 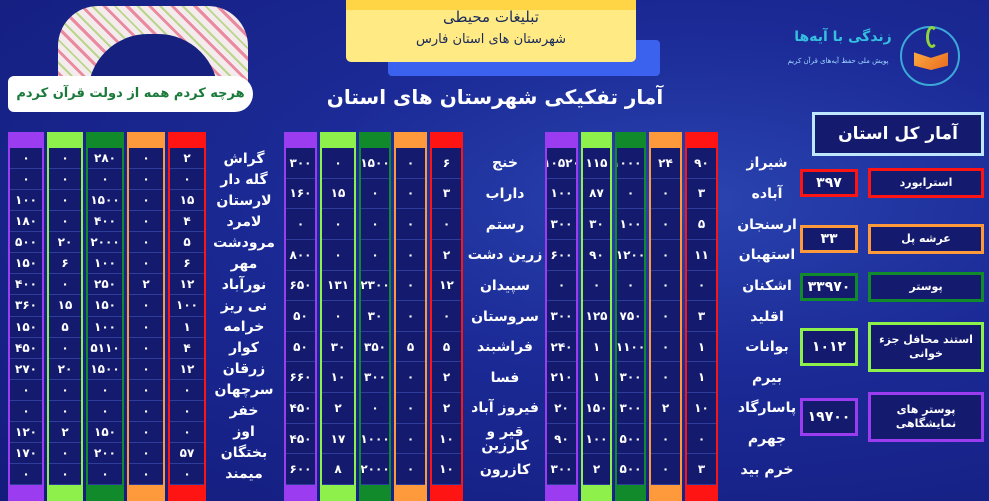 What do you see at coordinates (491, 39) in the screenshot?
I see `header-subtitle: شهرستان های استان فارس` at bounding box center [491, 39].